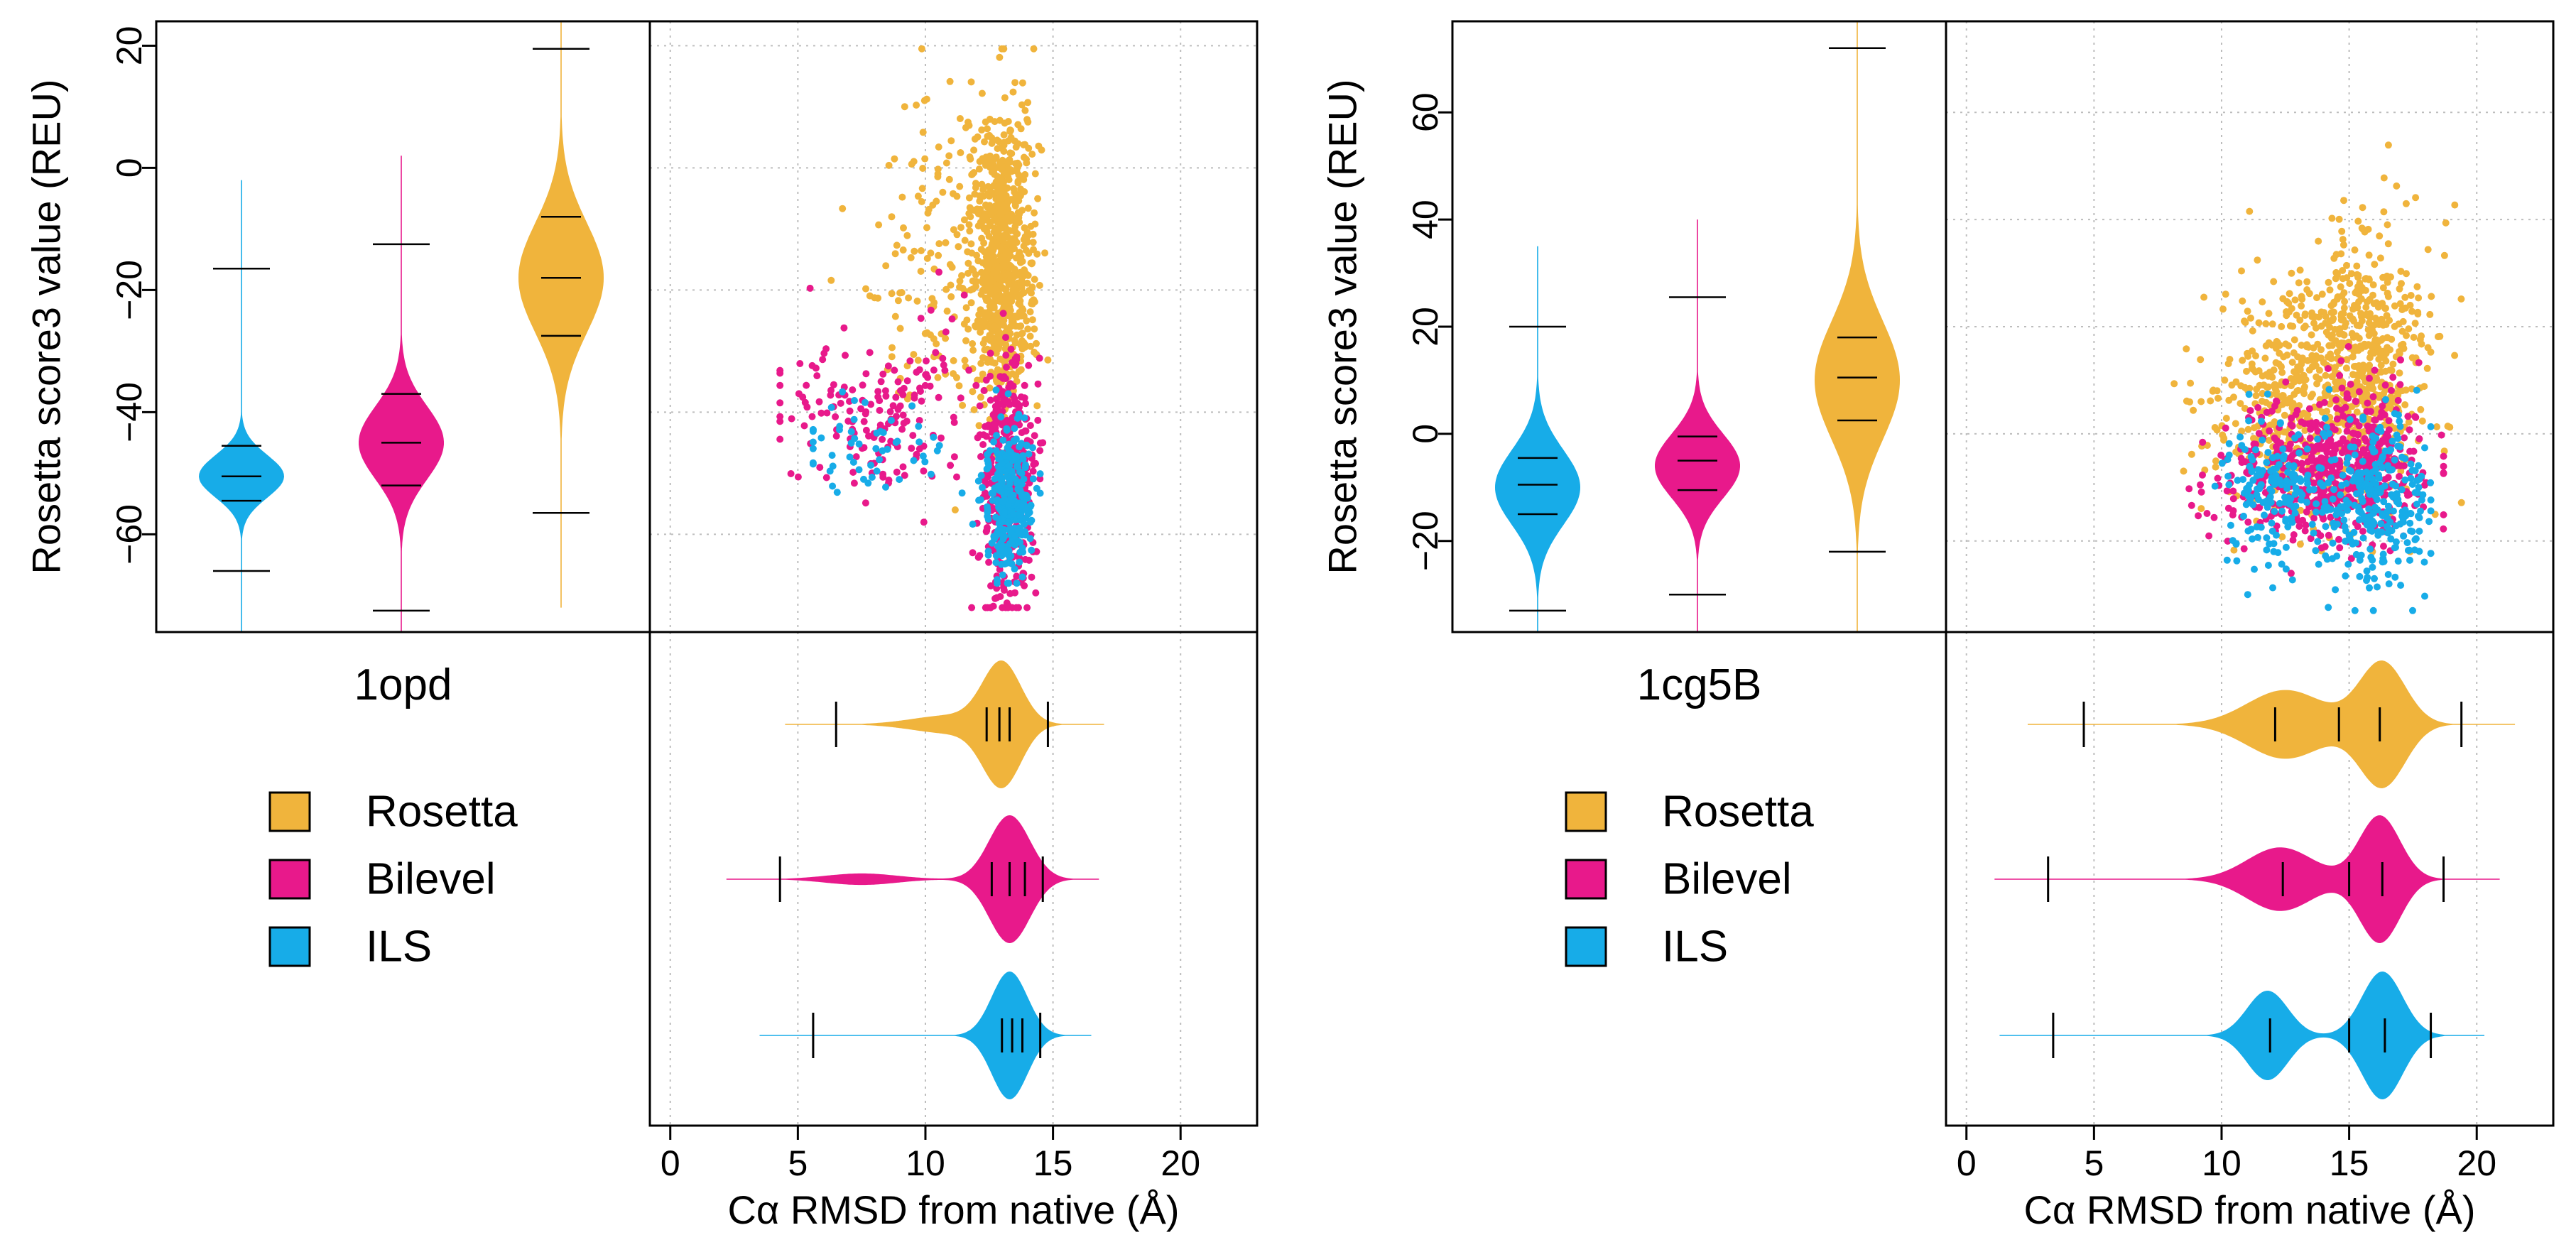 The width and height of the screenshot is (2576, 1257). Describe the element at coordinates (561, 314) in the screenshot. I see `violin-score-rosetta` at that location.